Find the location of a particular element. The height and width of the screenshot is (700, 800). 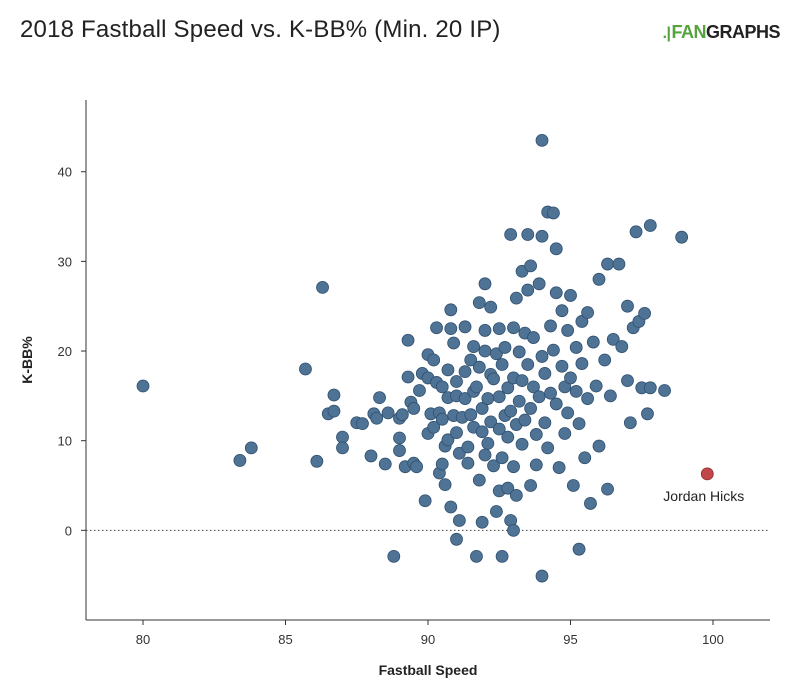

y-tick-label: 30 is located at coordinates (65, 261).